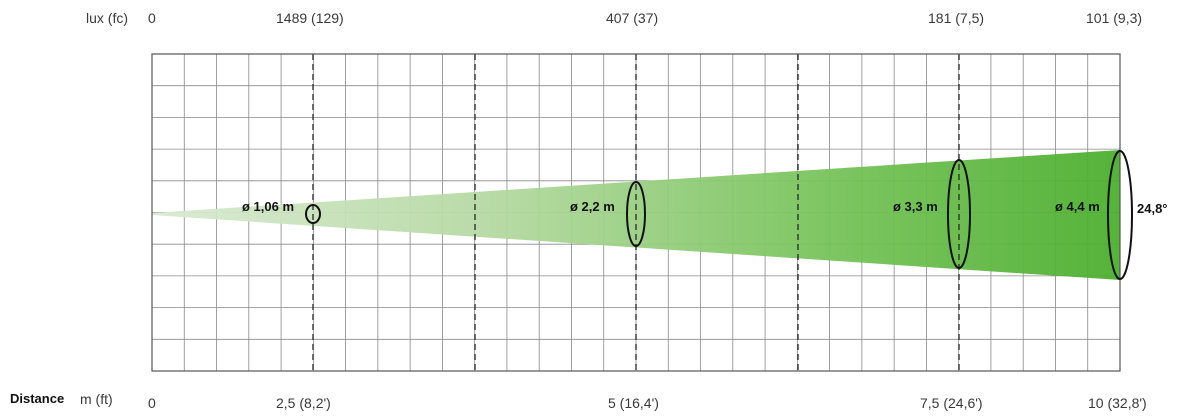 The image size is (1181, 418). Describe the element at coordinates (1152, 208) in the screenshot. I see `beam-angle-label: 24,8°` at that location.